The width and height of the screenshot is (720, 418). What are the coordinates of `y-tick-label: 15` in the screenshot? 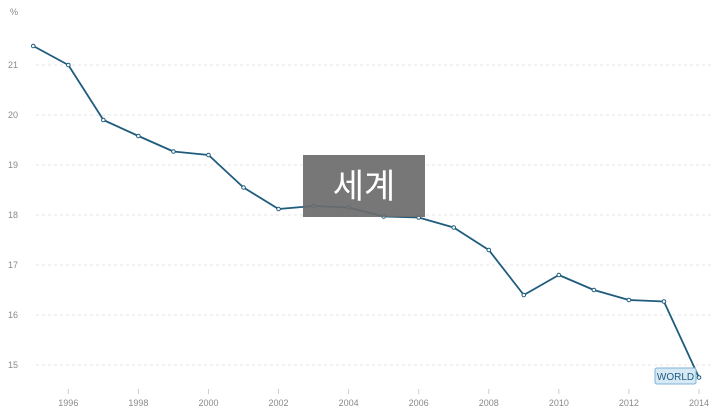 It's located at (13, 365).